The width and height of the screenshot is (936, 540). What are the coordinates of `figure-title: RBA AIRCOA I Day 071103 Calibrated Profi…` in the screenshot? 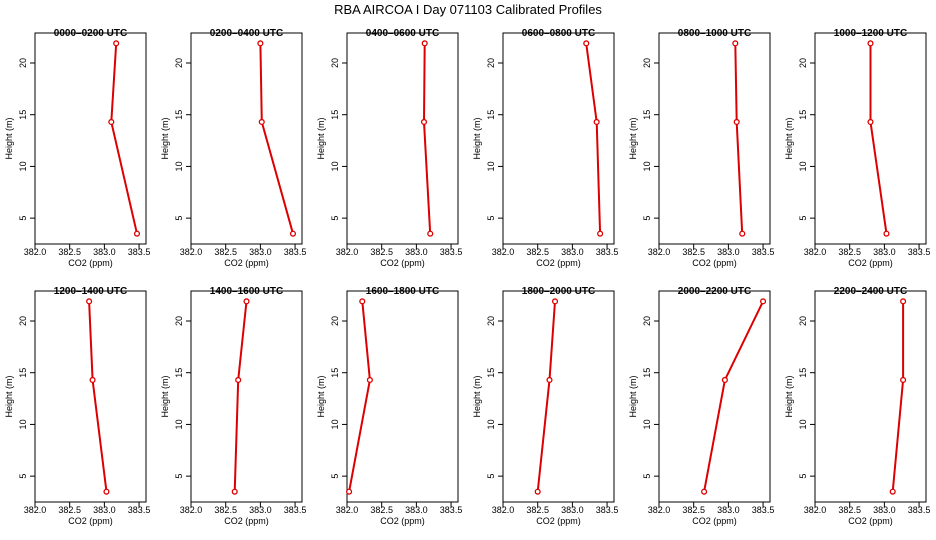 It's located at (468, 9).